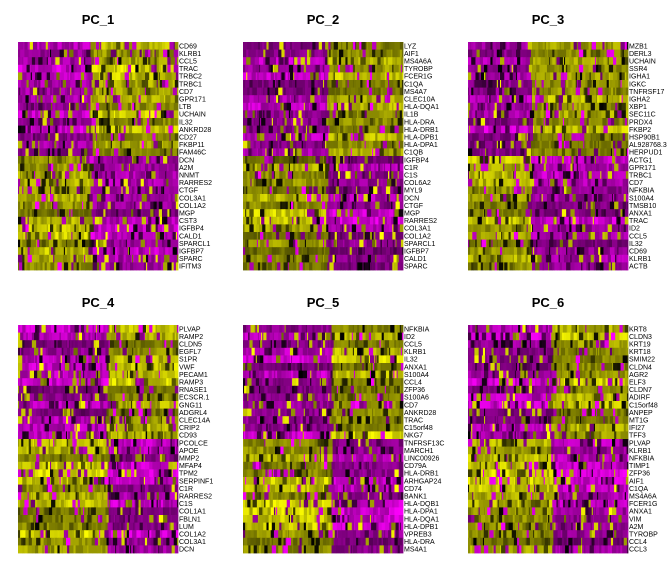 This screenshot has height=576, width=672. I want to click on gene-label: SPARCL1, so click(419, 244).